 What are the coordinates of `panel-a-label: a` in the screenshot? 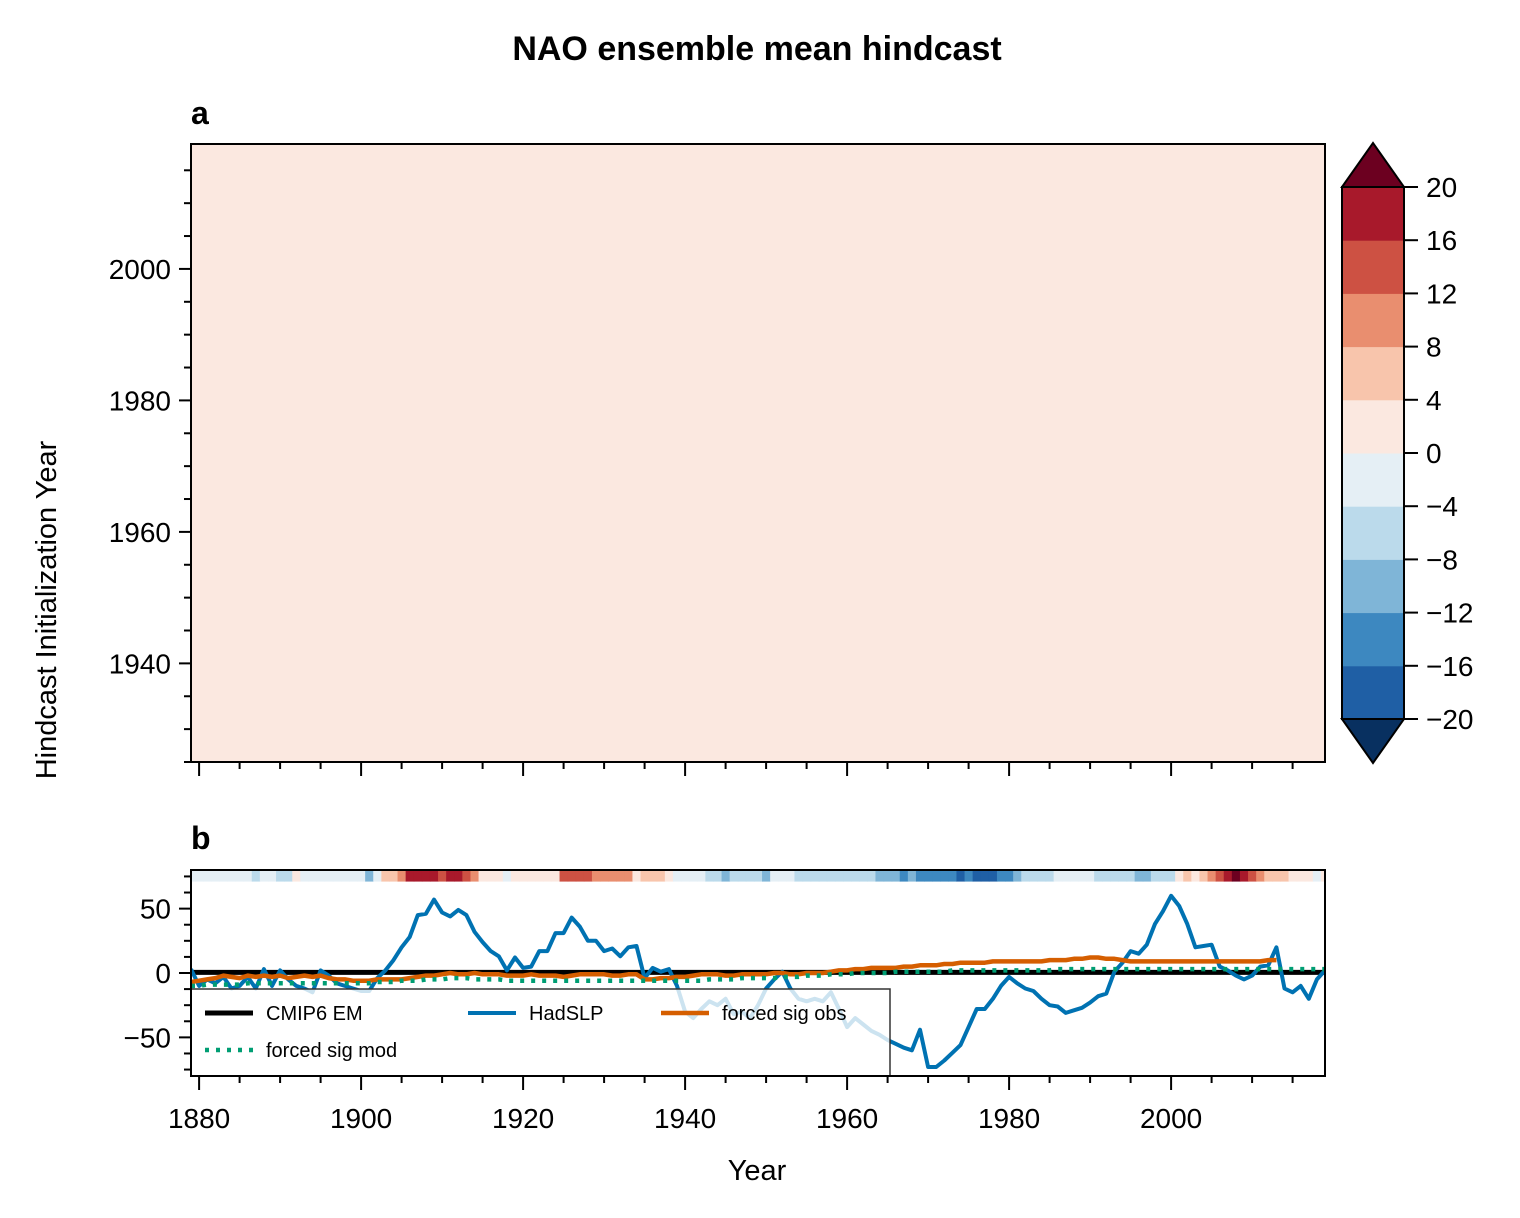 It's located at (200, 113).